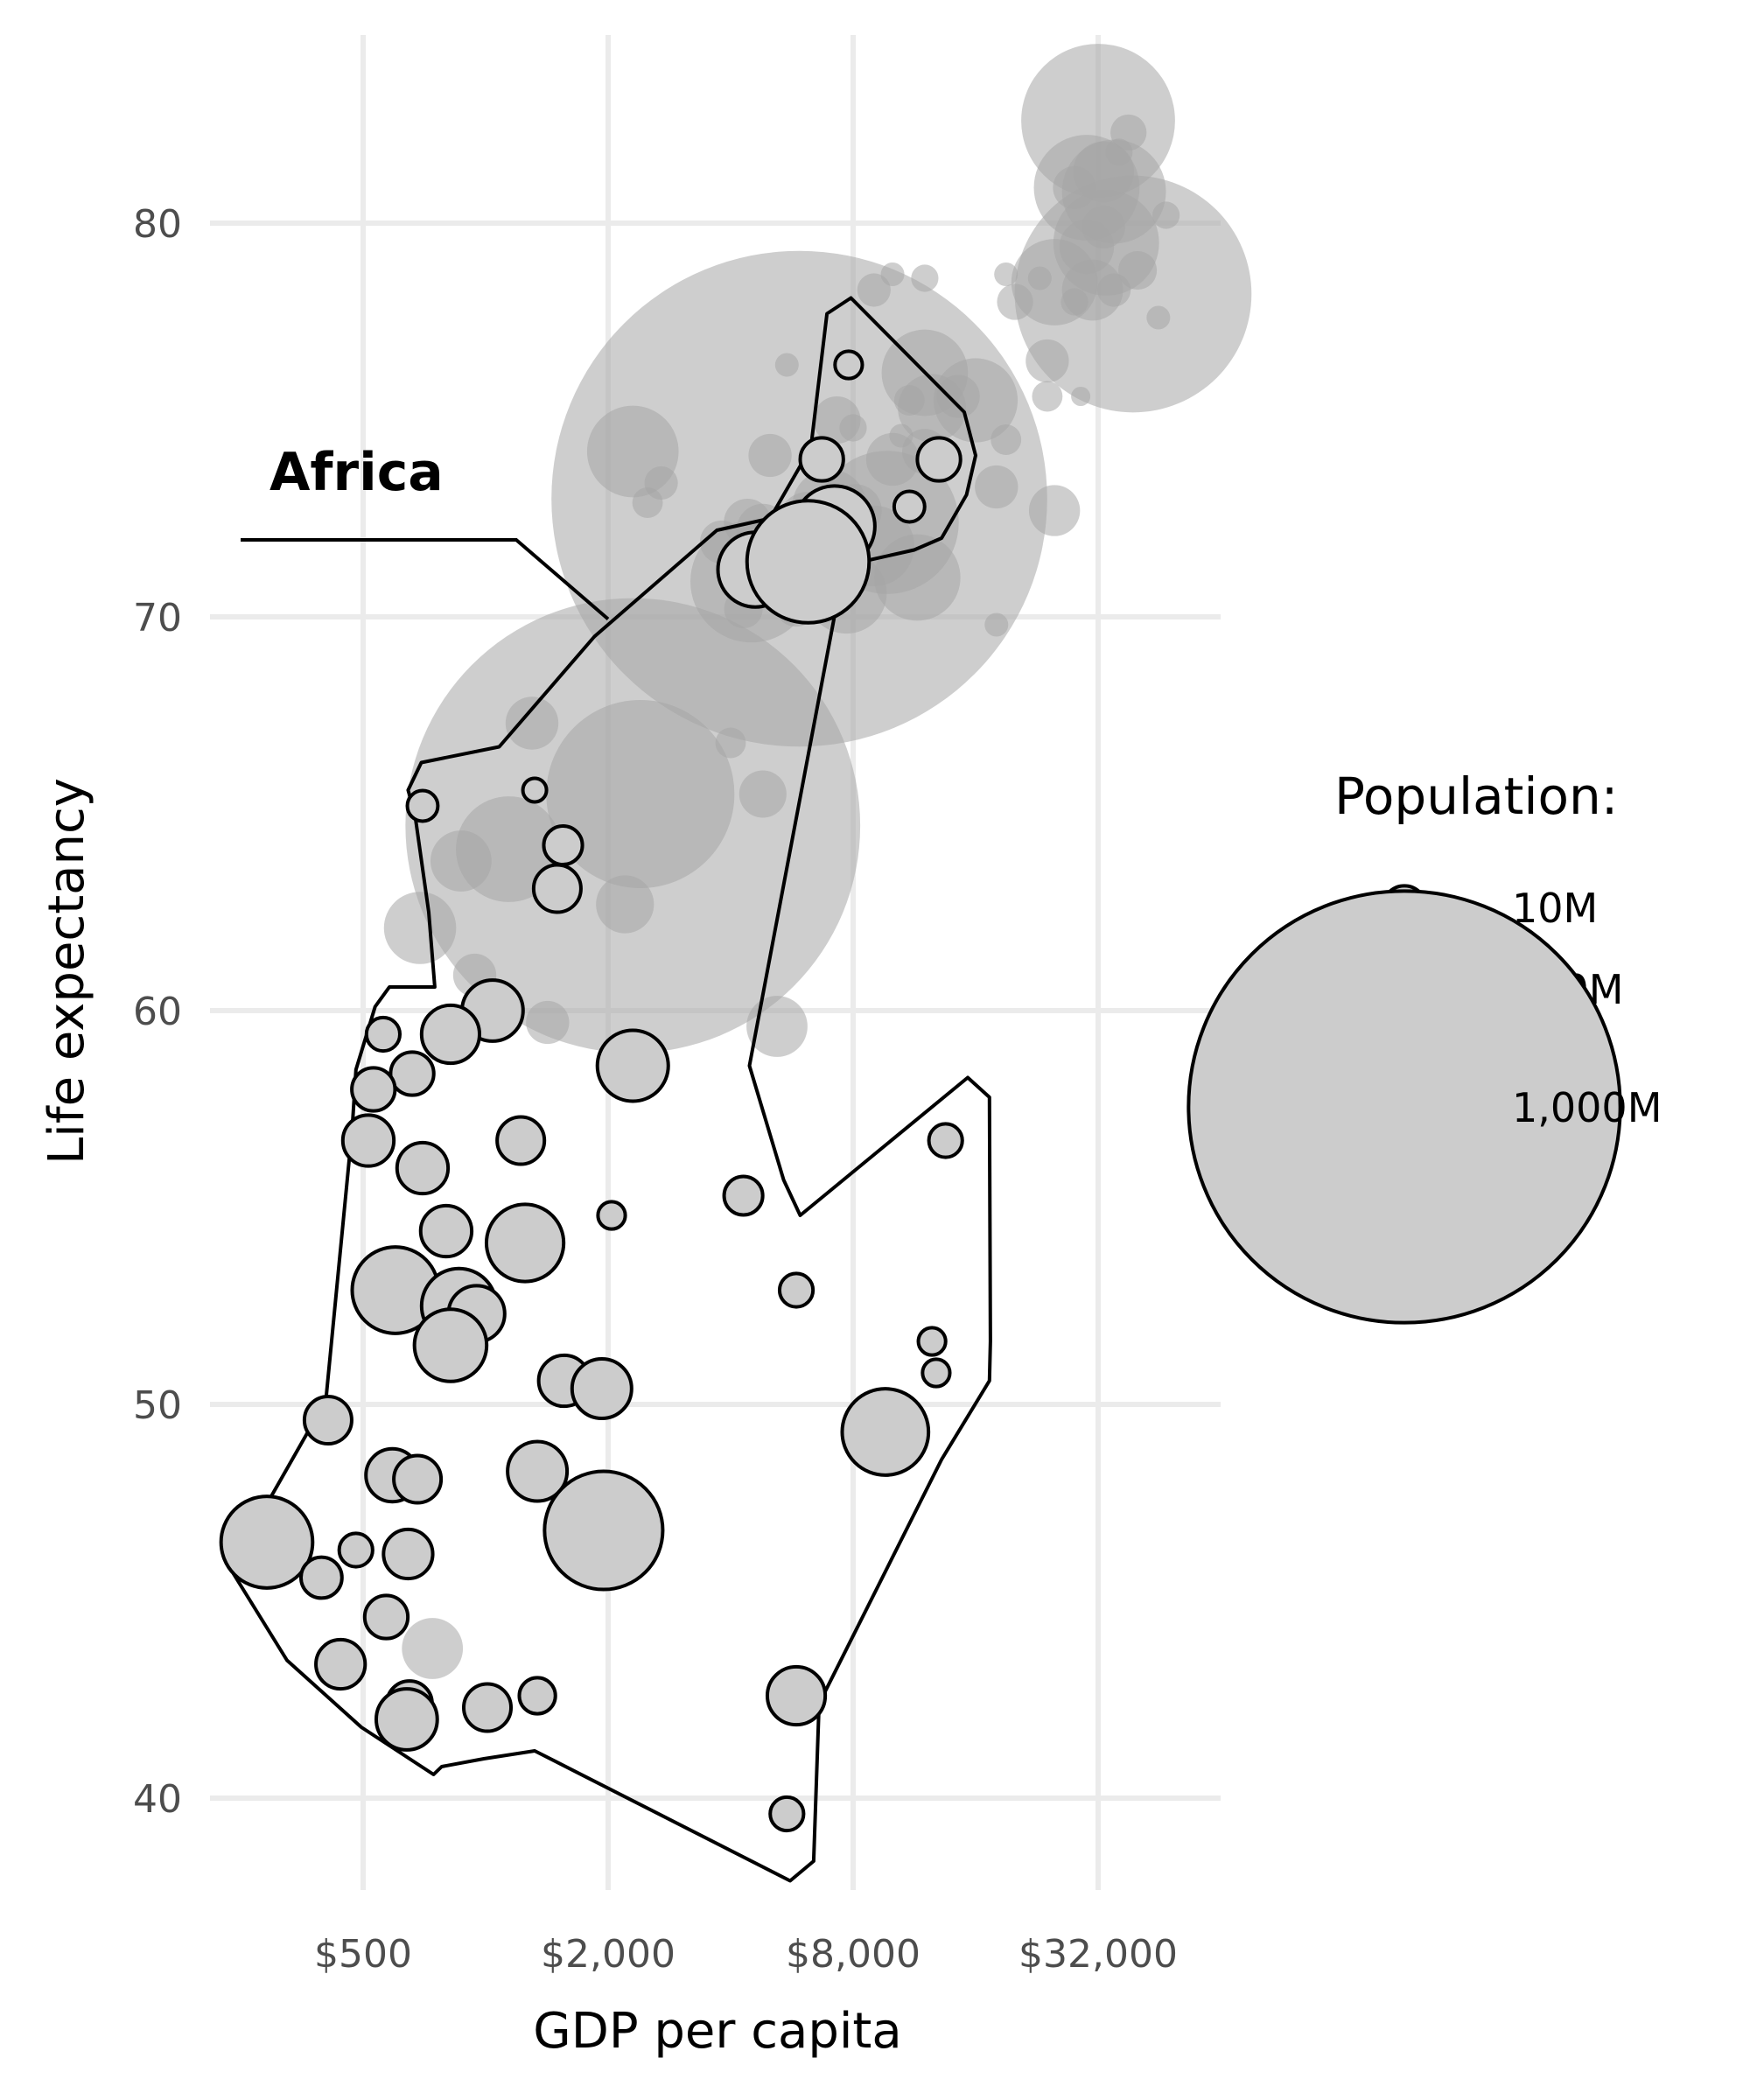 Image resolution: width=1750 pixels, height=2100 pixels. Describe the element at coordinates (608, 1954) in the screenshot. I see `x-tick-label: $2,000` at that location.